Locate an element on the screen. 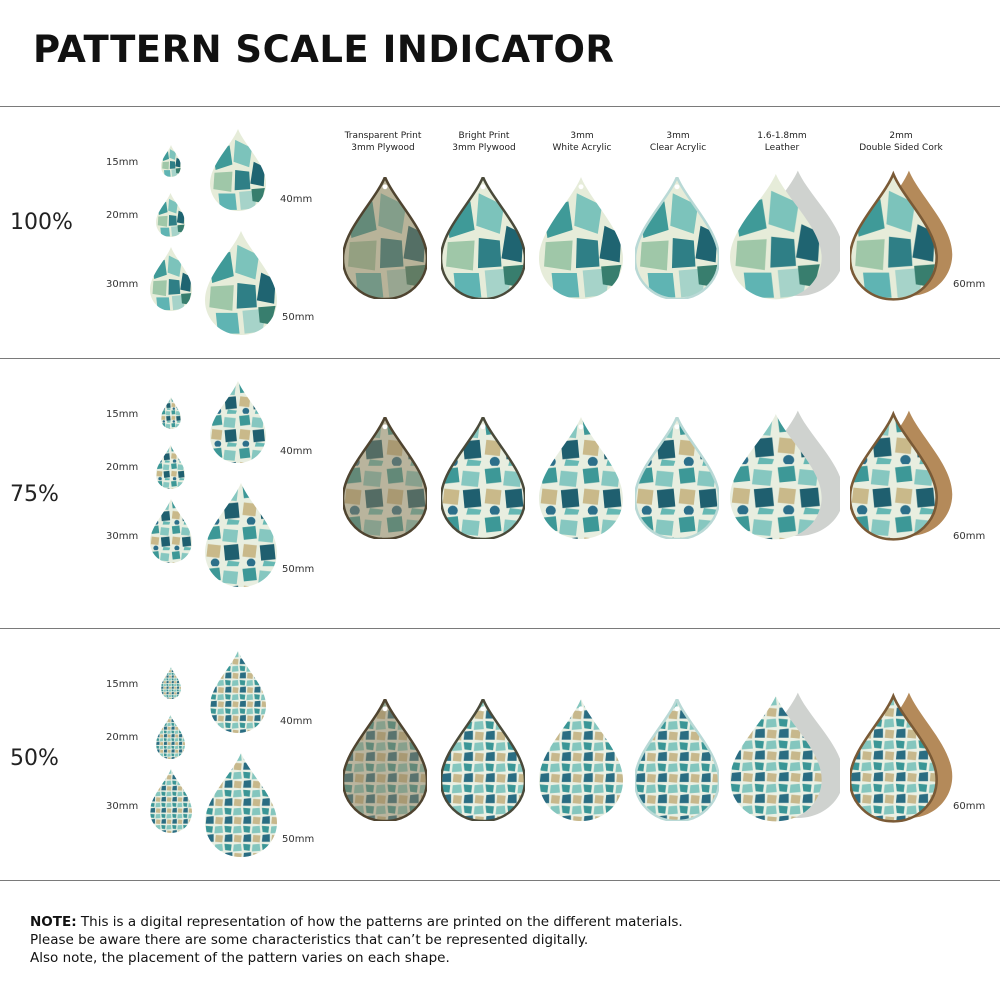  scale-label: 100% is located at coordinates (41, 222).